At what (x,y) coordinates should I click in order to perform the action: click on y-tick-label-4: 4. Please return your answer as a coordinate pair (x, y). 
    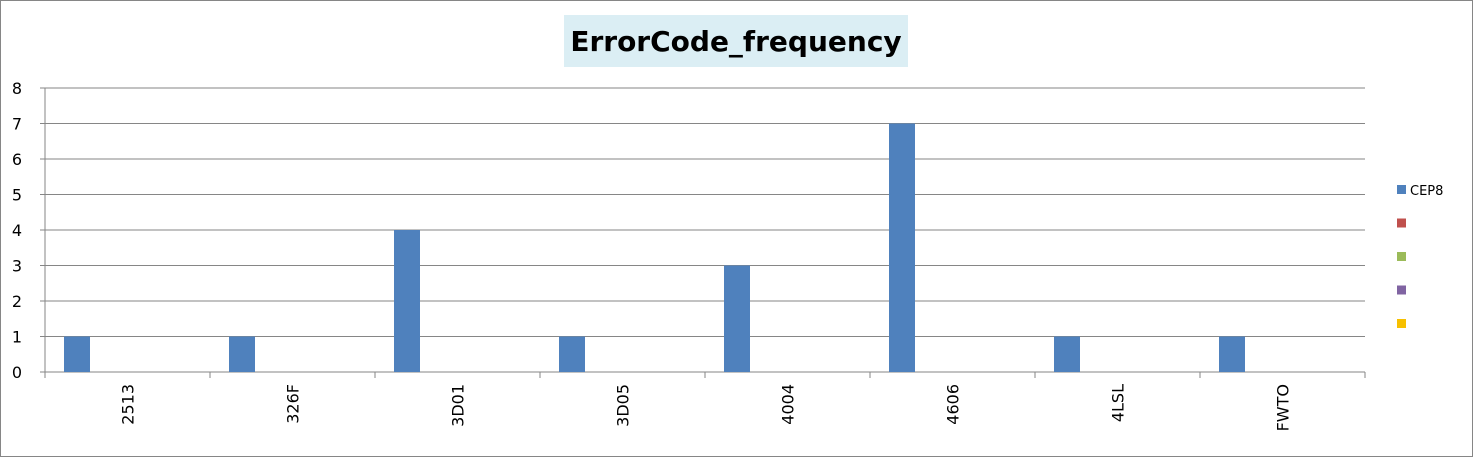
    Looking at the image, I should click on (17, 230).